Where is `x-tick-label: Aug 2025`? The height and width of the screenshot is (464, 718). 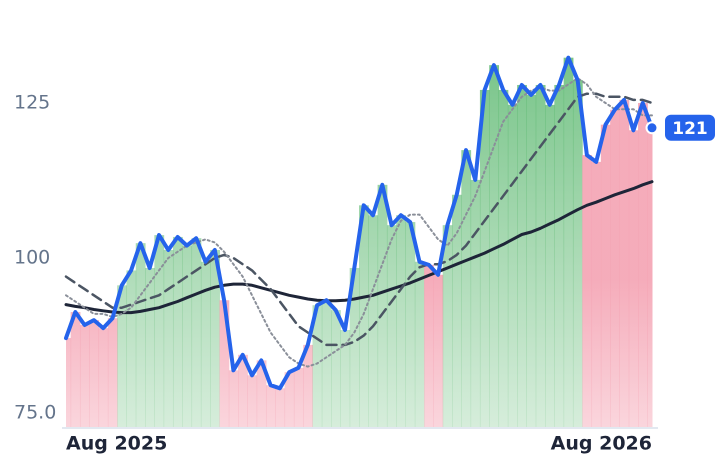 x-tick-label: Aug 2025 is located at coordinates (116, 444).